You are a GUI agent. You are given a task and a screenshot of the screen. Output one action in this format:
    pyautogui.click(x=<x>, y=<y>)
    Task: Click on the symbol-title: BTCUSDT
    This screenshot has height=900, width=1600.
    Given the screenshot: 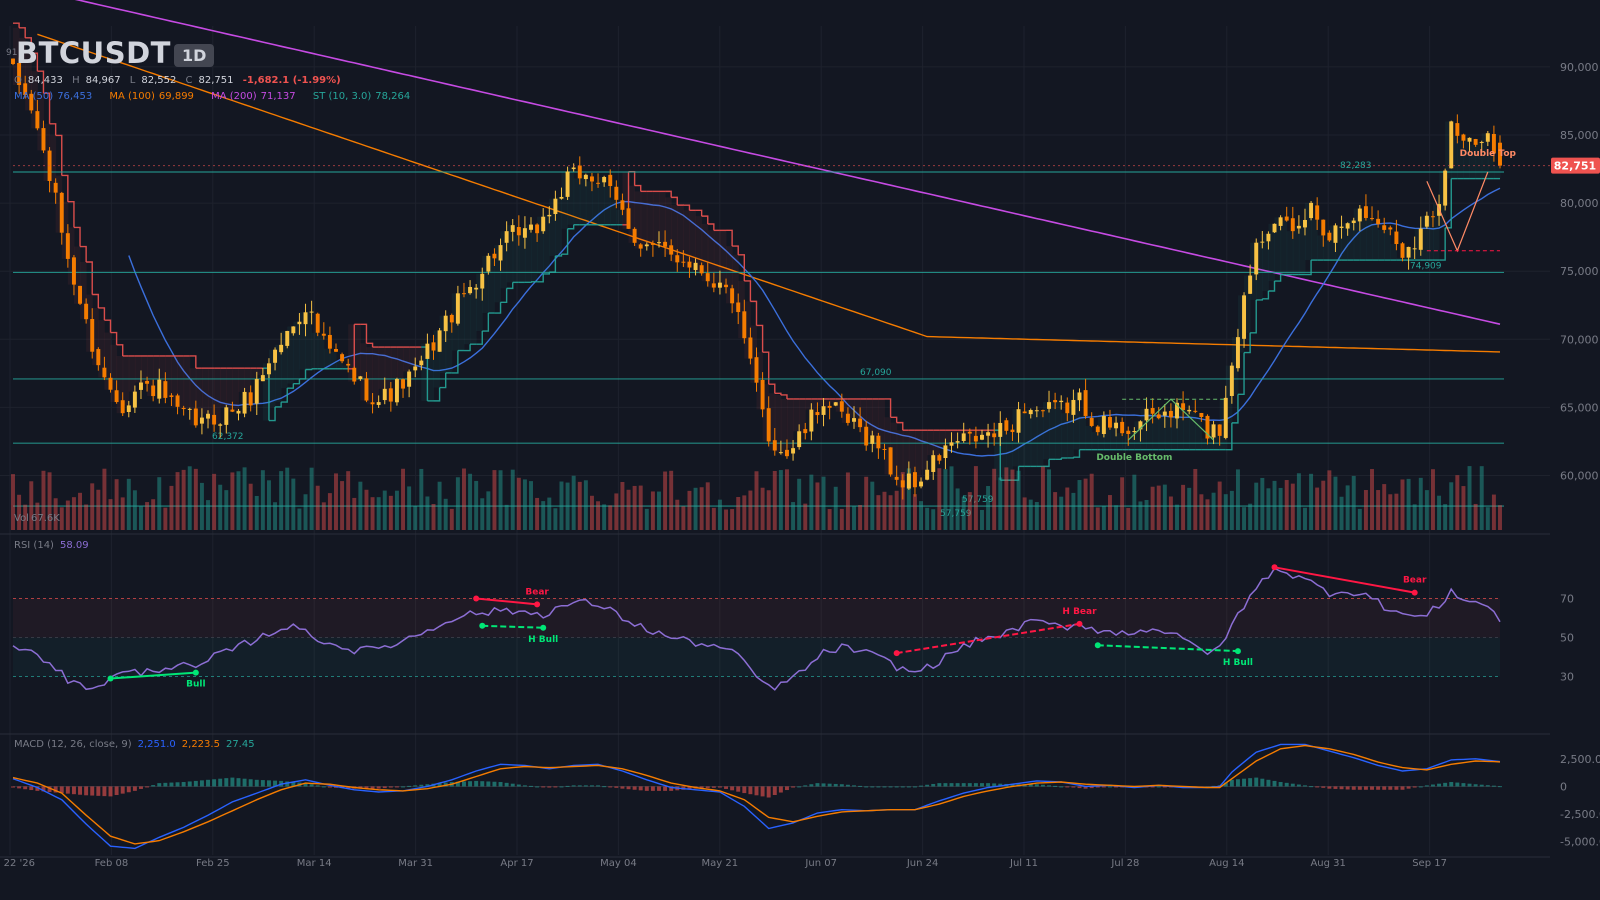 What is the action you would take?
    pyautogui.click(x=93, y=53)
    